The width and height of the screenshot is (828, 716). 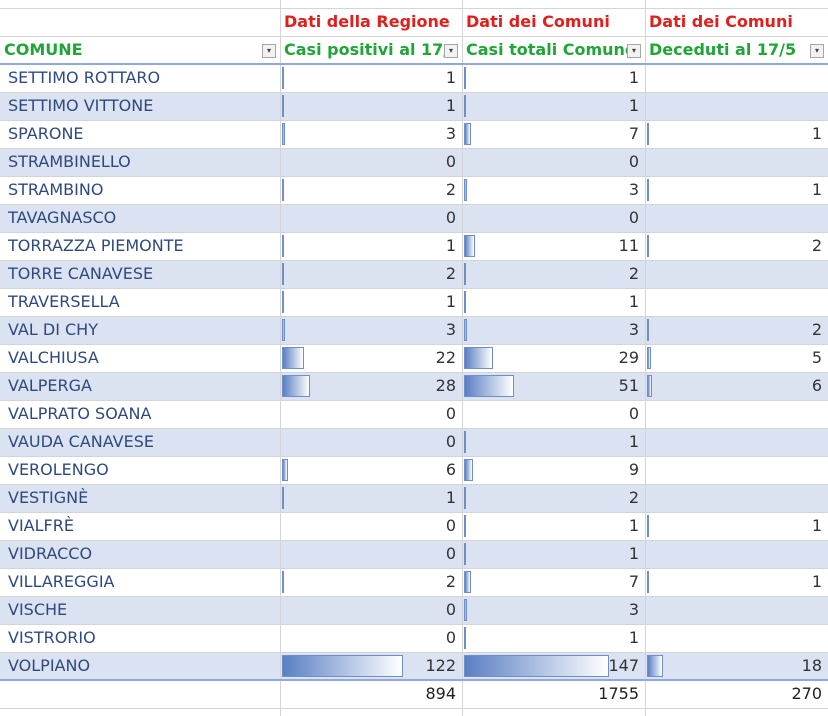 What do you see at coordinates (84, 77) in the screenshot?
I see `municipality: SETTIMO ROTTARO` at bounding box center [84, 77].